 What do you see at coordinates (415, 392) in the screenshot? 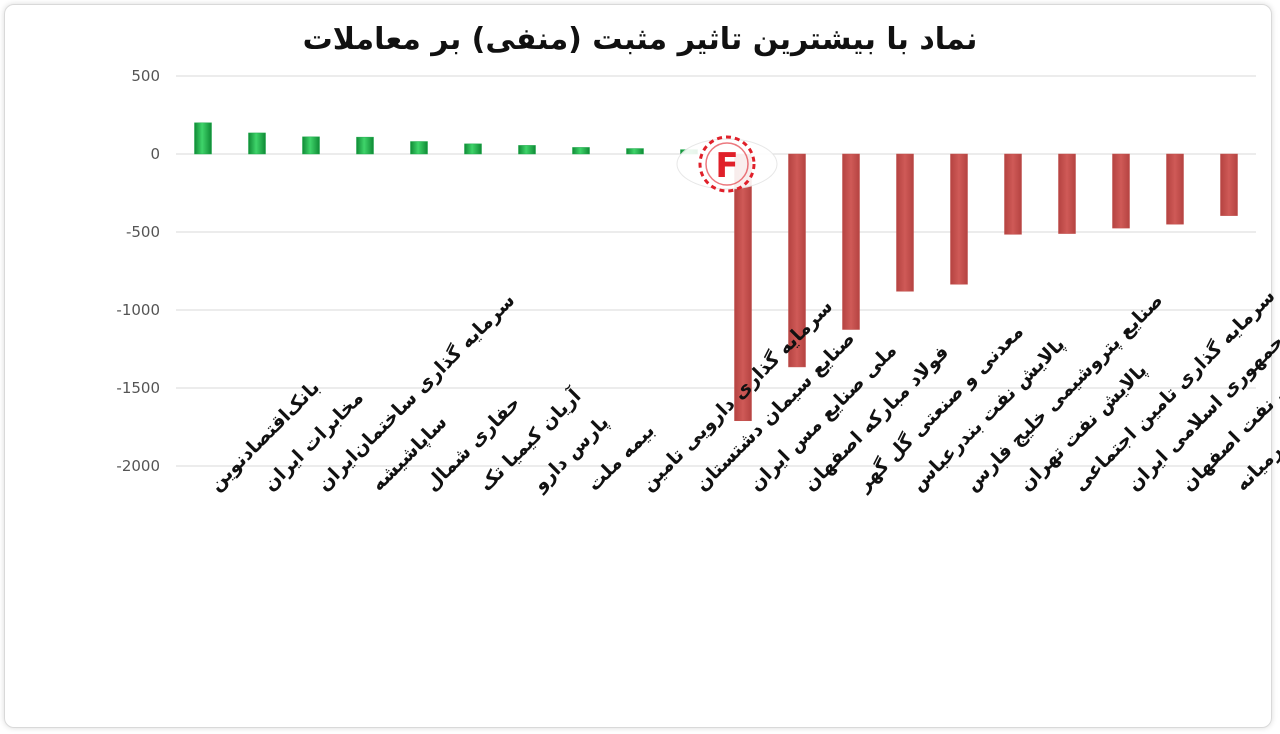
I see `category-label: سرمایه گذاری ساختمان‌ایران` at bounding box center [415, 392].